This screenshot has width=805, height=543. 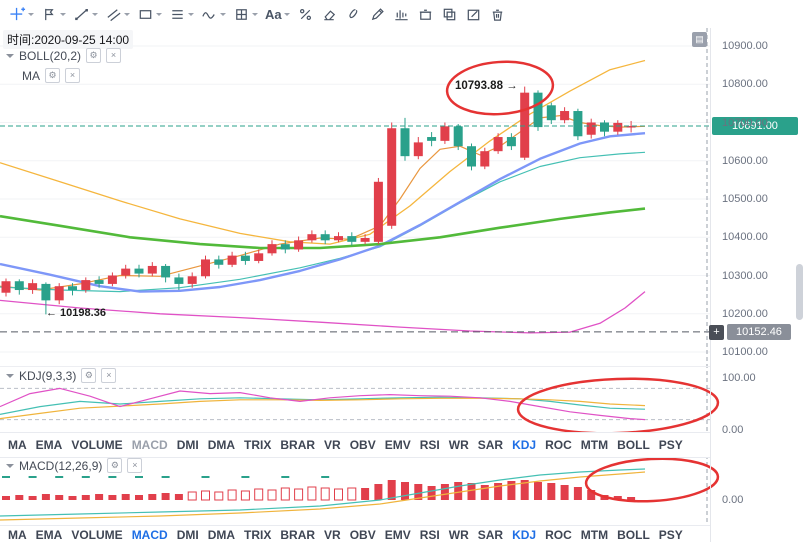 I want to click on paperclip-icon, so click(x=353, y=13).